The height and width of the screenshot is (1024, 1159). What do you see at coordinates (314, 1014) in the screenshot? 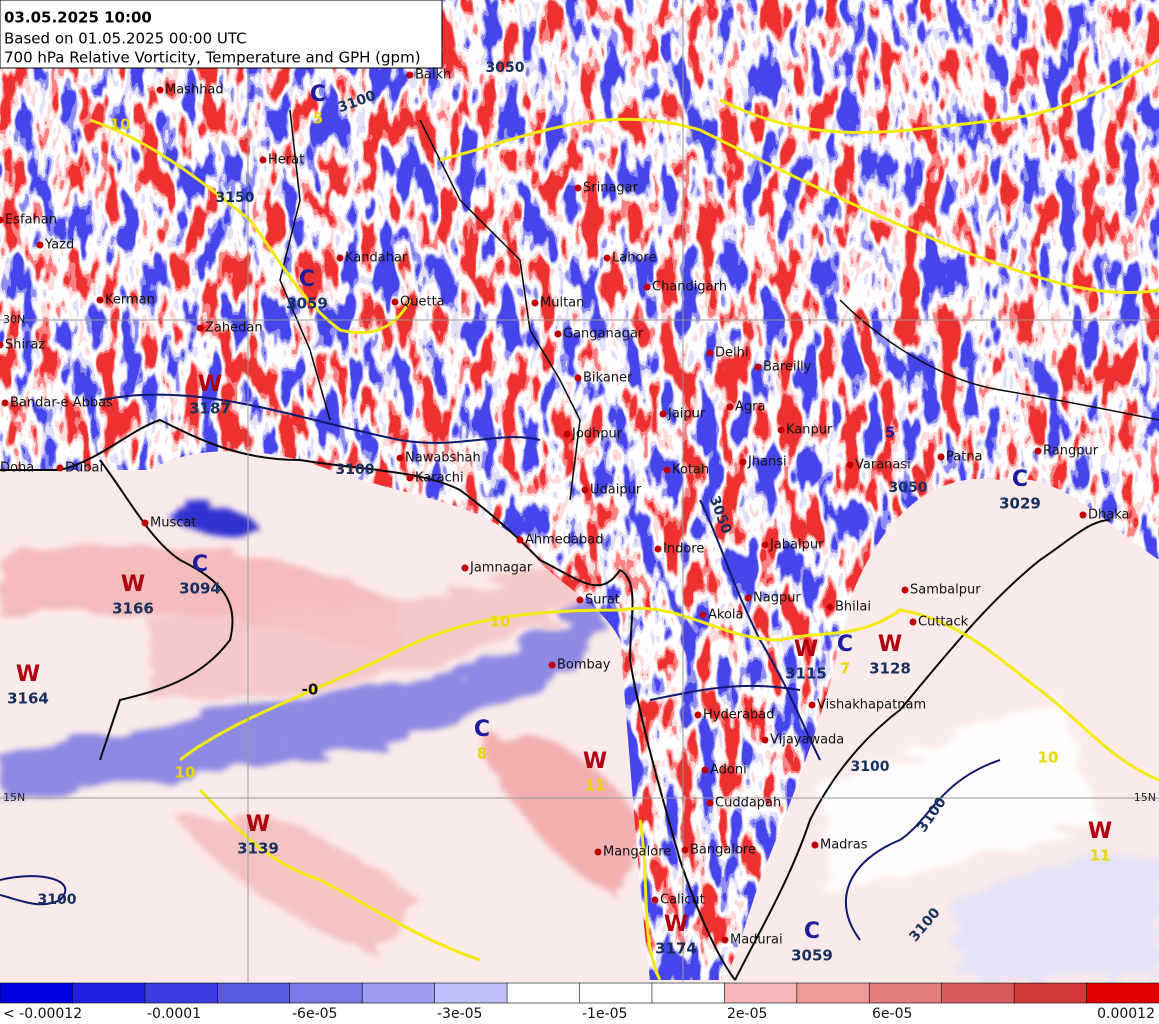
I see `colorbar-label: -6e-05` at bounding box center [314, 1014].